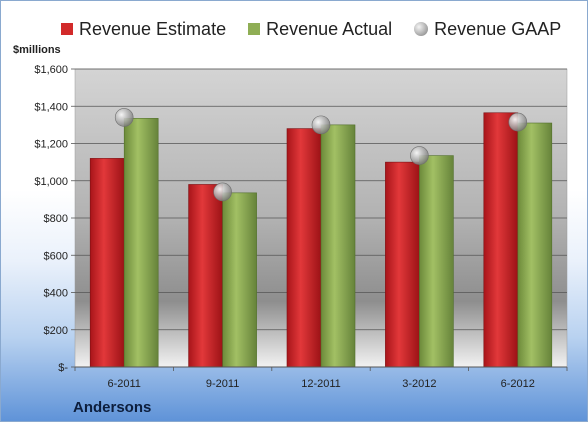  I want to click on y-tick-label: $400, so click(56, 294).